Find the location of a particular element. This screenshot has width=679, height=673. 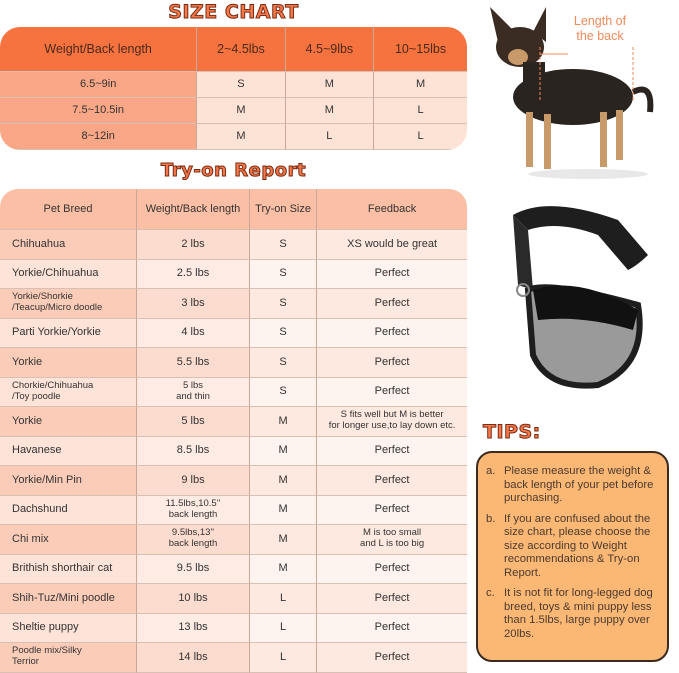

try-on-cell: Yorkie is located at coordinates (69, 422).